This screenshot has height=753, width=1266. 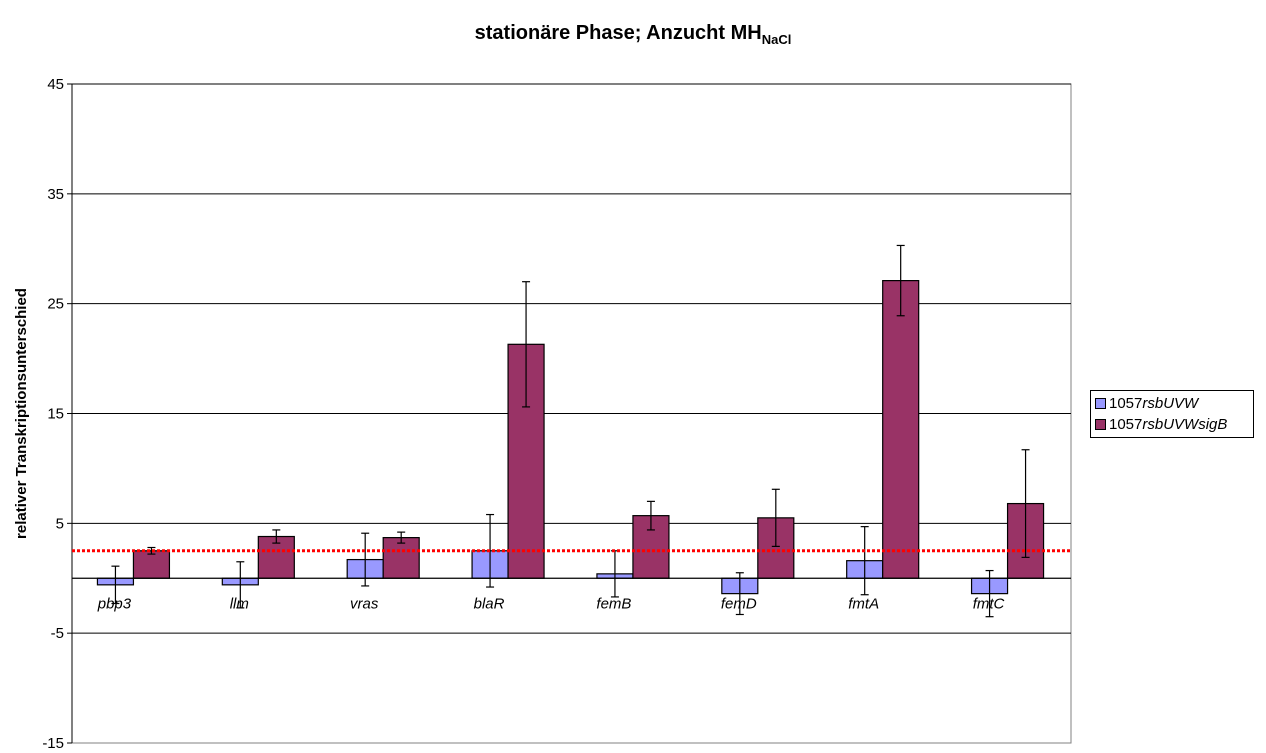 I want to click on category-label-blaR: blaR, so click(x=489, y=603).